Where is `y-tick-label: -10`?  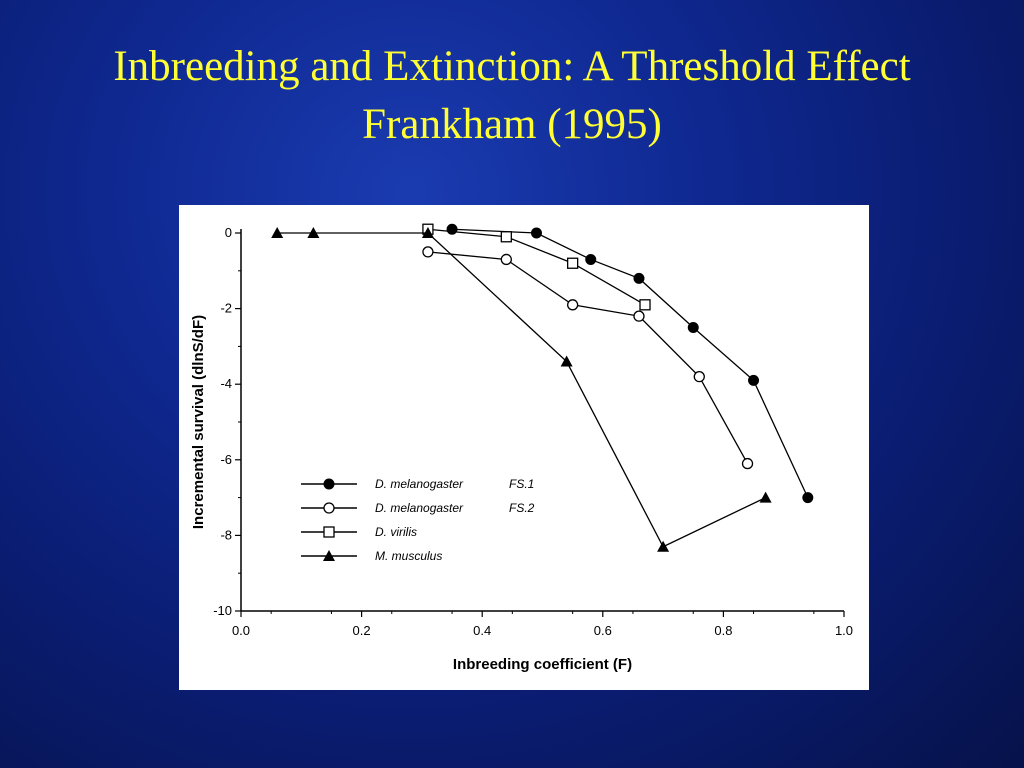
y-tick-label: -10 is located at coordinates (222, 610).